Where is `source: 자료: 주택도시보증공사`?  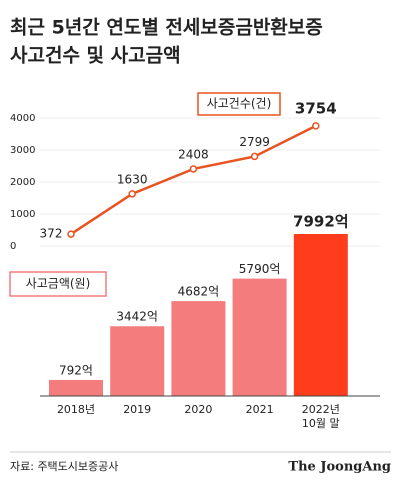 source: 자료: 주택도시보증공사 is located at coordinates (64, 466).